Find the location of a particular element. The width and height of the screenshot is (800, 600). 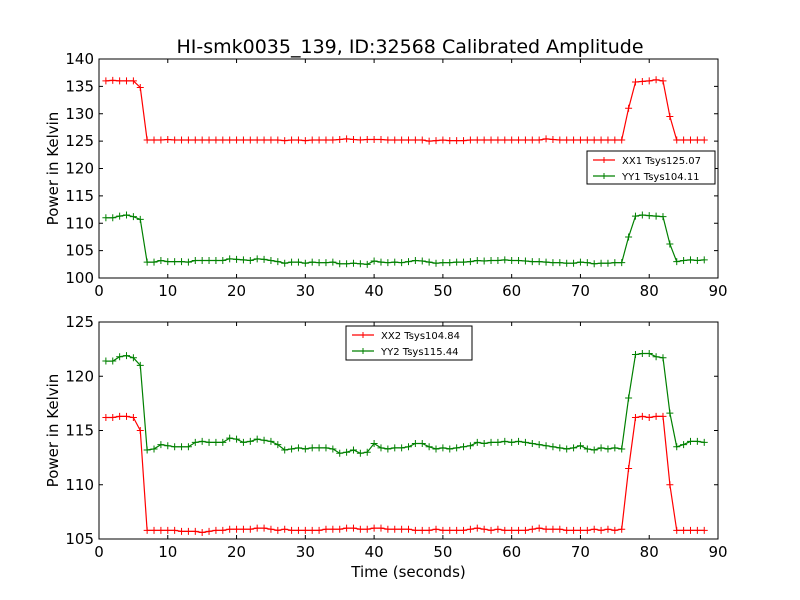

x-axis-label: Time (seconds) is located at coordinates (408, 572).